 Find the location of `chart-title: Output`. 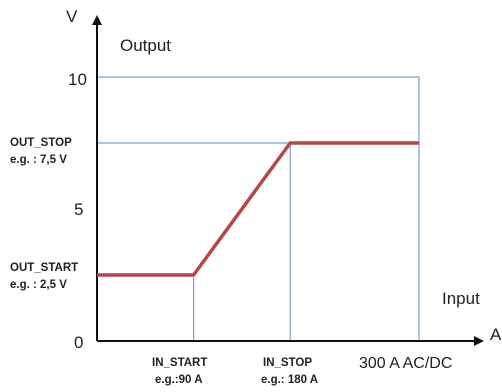

chart-title: Output is located at coordinates (145, 45).